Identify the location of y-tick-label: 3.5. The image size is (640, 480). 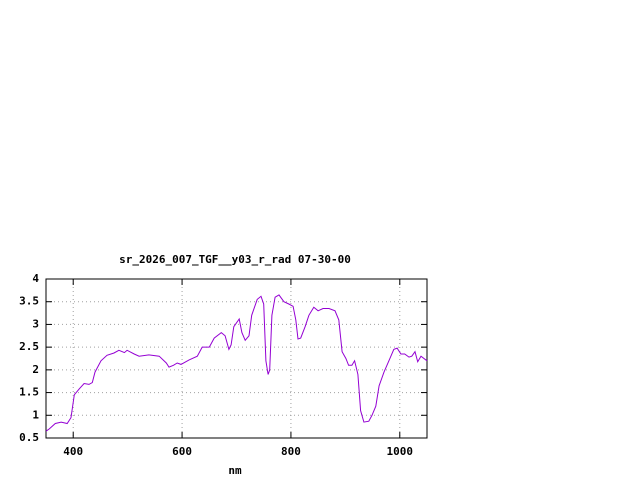
(29, 301).